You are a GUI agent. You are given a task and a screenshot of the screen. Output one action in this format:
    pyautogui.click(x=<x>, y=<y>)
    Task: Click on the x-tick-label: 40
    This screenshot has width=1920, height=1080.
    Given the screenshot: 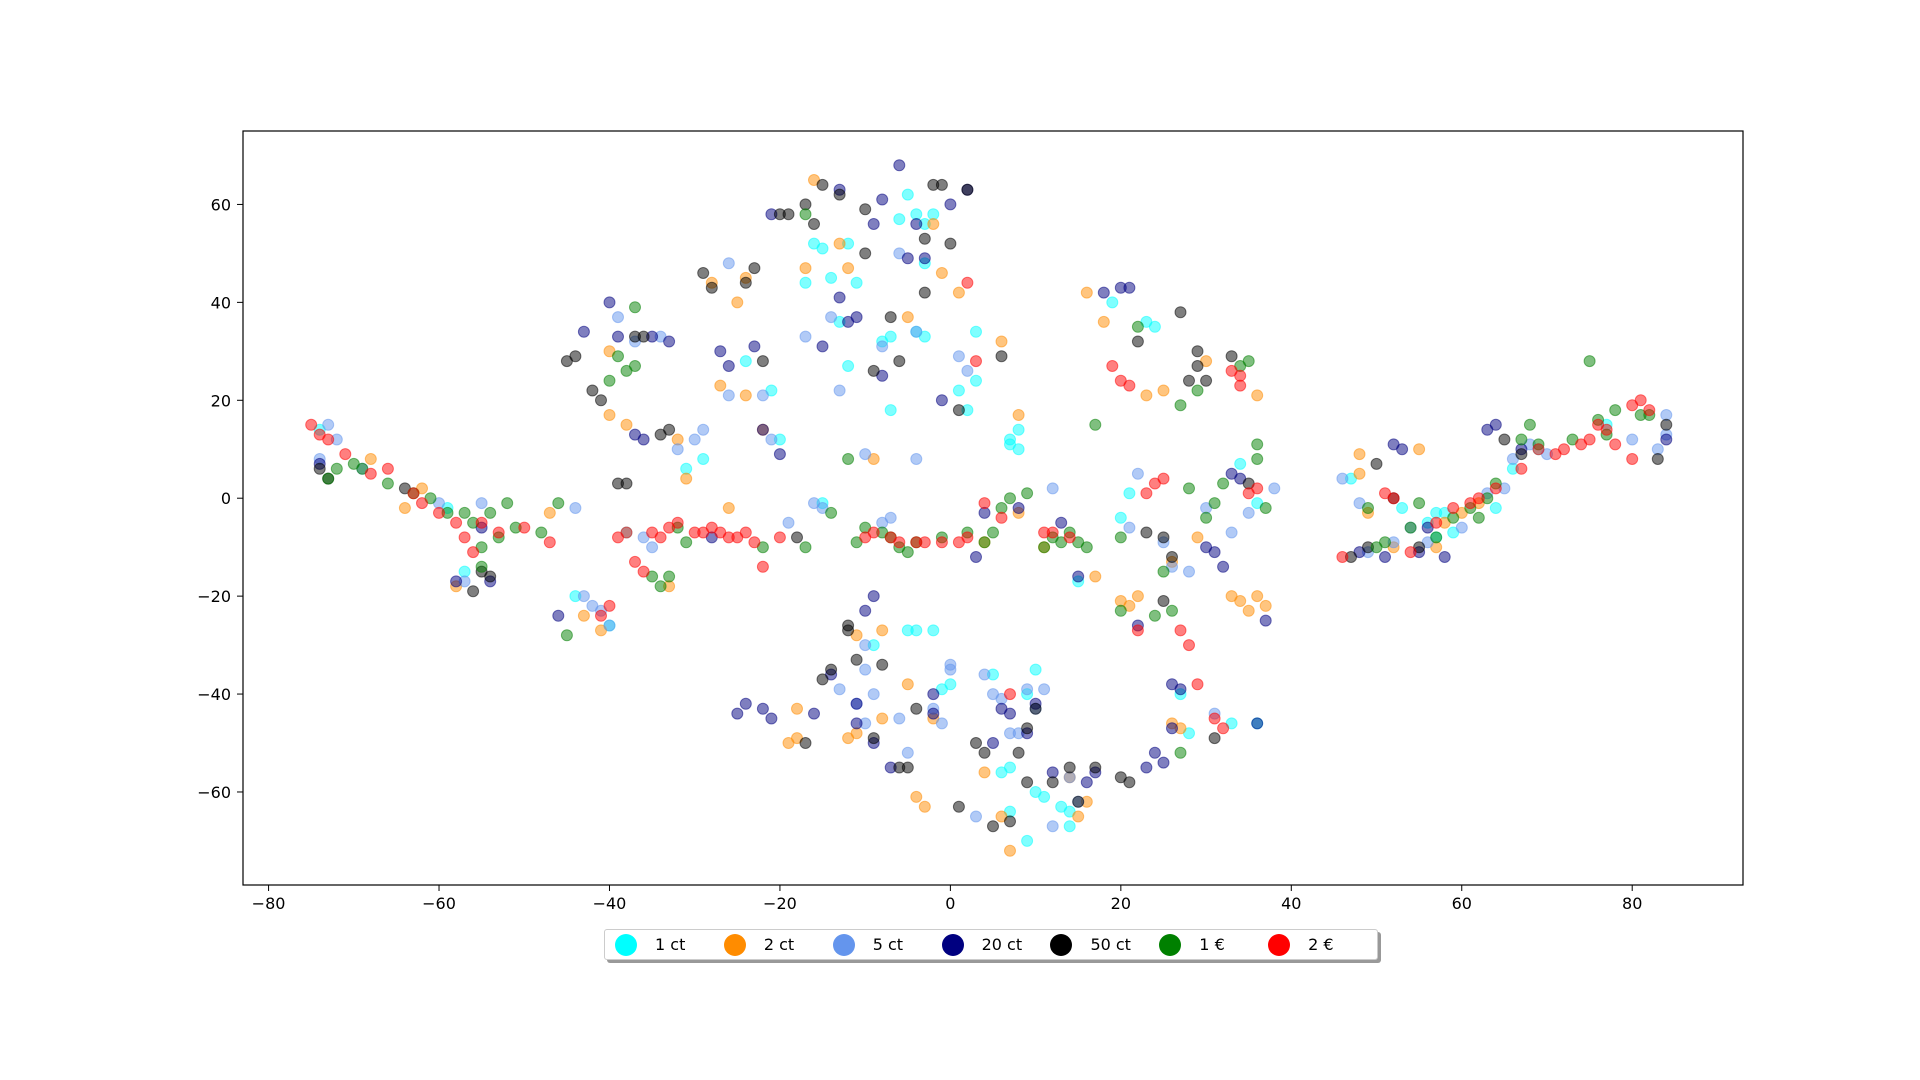 What is the action you would take?
    pyautogui.click(x=1291, y=903)
    